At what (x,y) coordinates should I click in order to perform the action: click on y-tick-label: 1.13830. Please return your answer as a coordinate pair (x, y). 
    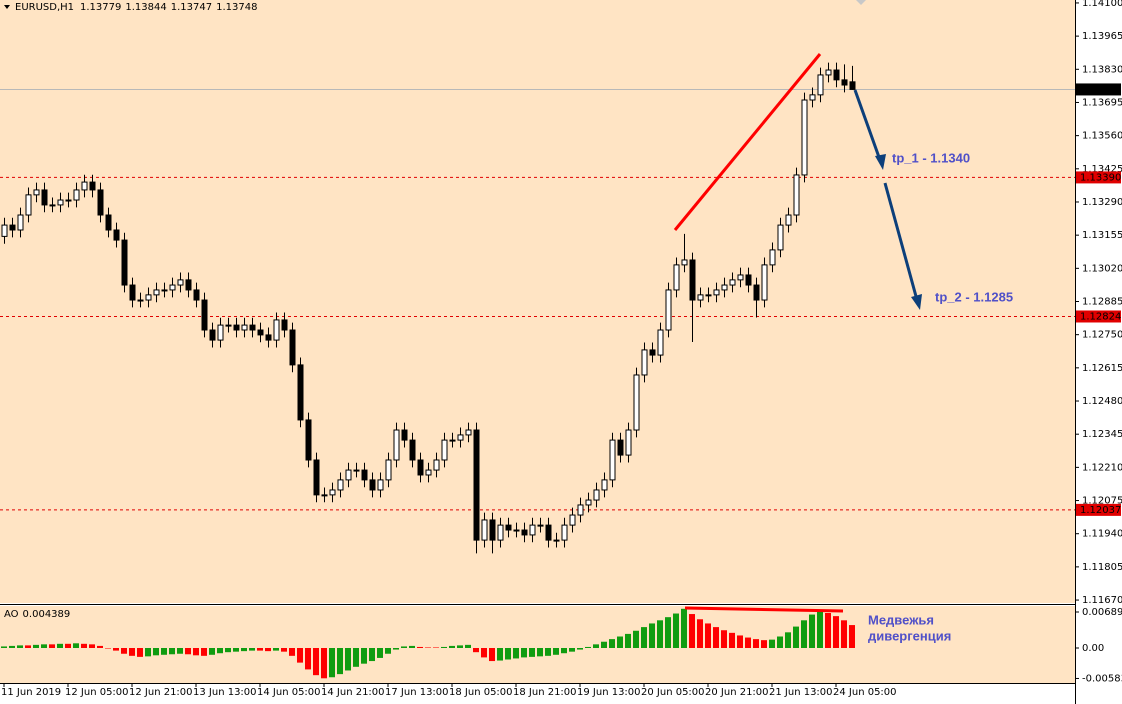
    Looking at the image, I should click on (1102, 69).